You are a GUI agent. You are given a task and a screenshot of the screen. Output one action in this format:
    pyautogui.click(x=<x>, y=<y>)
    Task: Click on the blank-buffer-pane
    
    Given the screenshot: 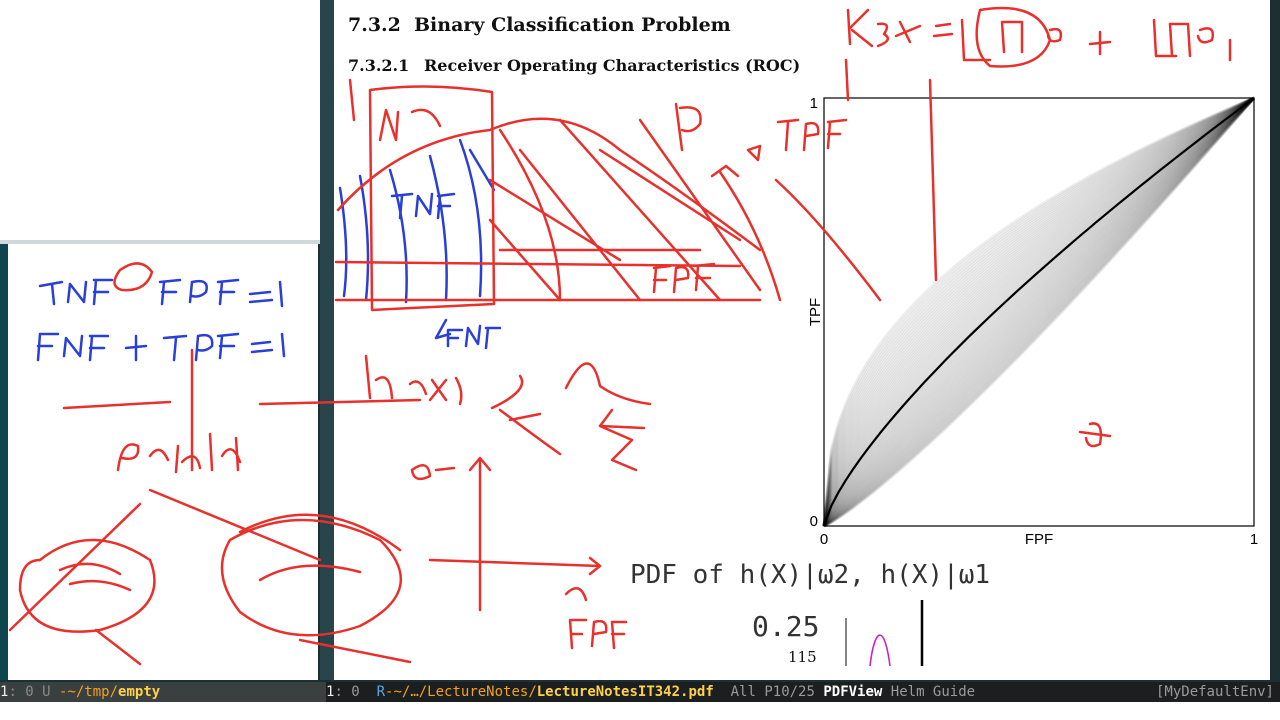 What is the action you would take?
    pyautogui.click(x=160, y=120)
    